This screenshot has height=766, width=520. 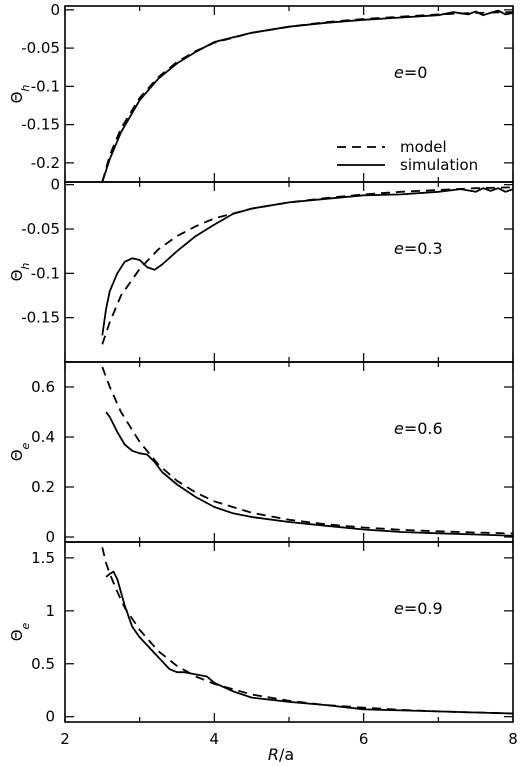 I want to click on panel-annotation: e=0, so click(x=410, y=72).